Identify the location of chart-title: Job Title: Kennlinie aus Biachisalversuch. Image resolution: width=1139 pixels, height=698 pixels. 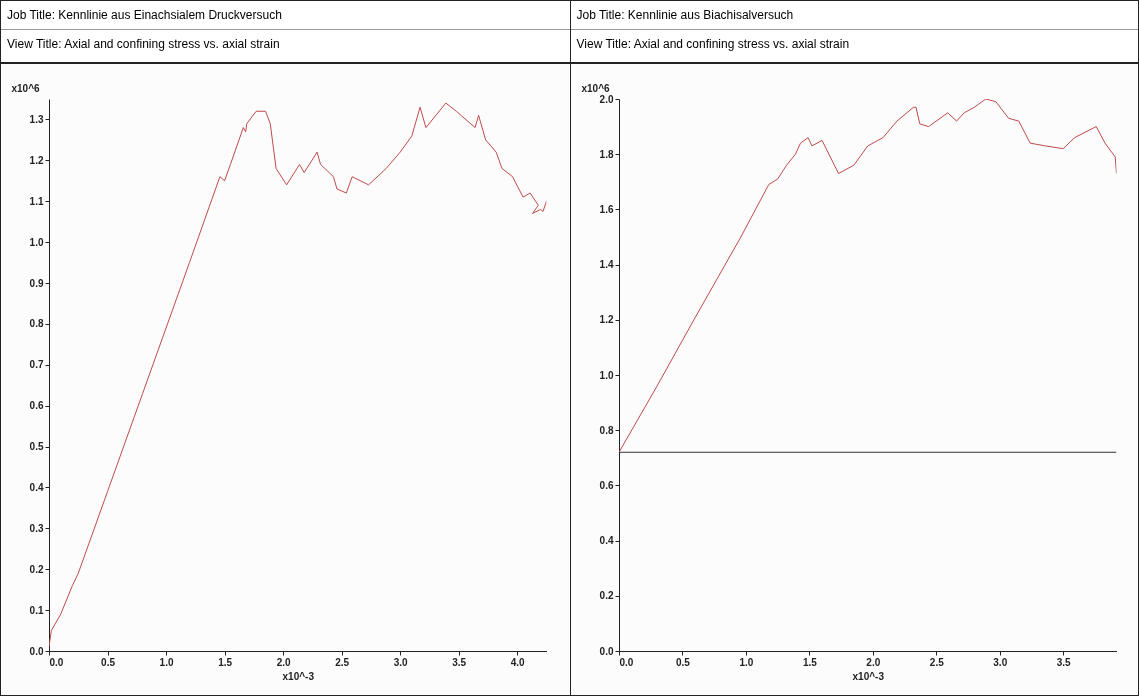
(854, 15).